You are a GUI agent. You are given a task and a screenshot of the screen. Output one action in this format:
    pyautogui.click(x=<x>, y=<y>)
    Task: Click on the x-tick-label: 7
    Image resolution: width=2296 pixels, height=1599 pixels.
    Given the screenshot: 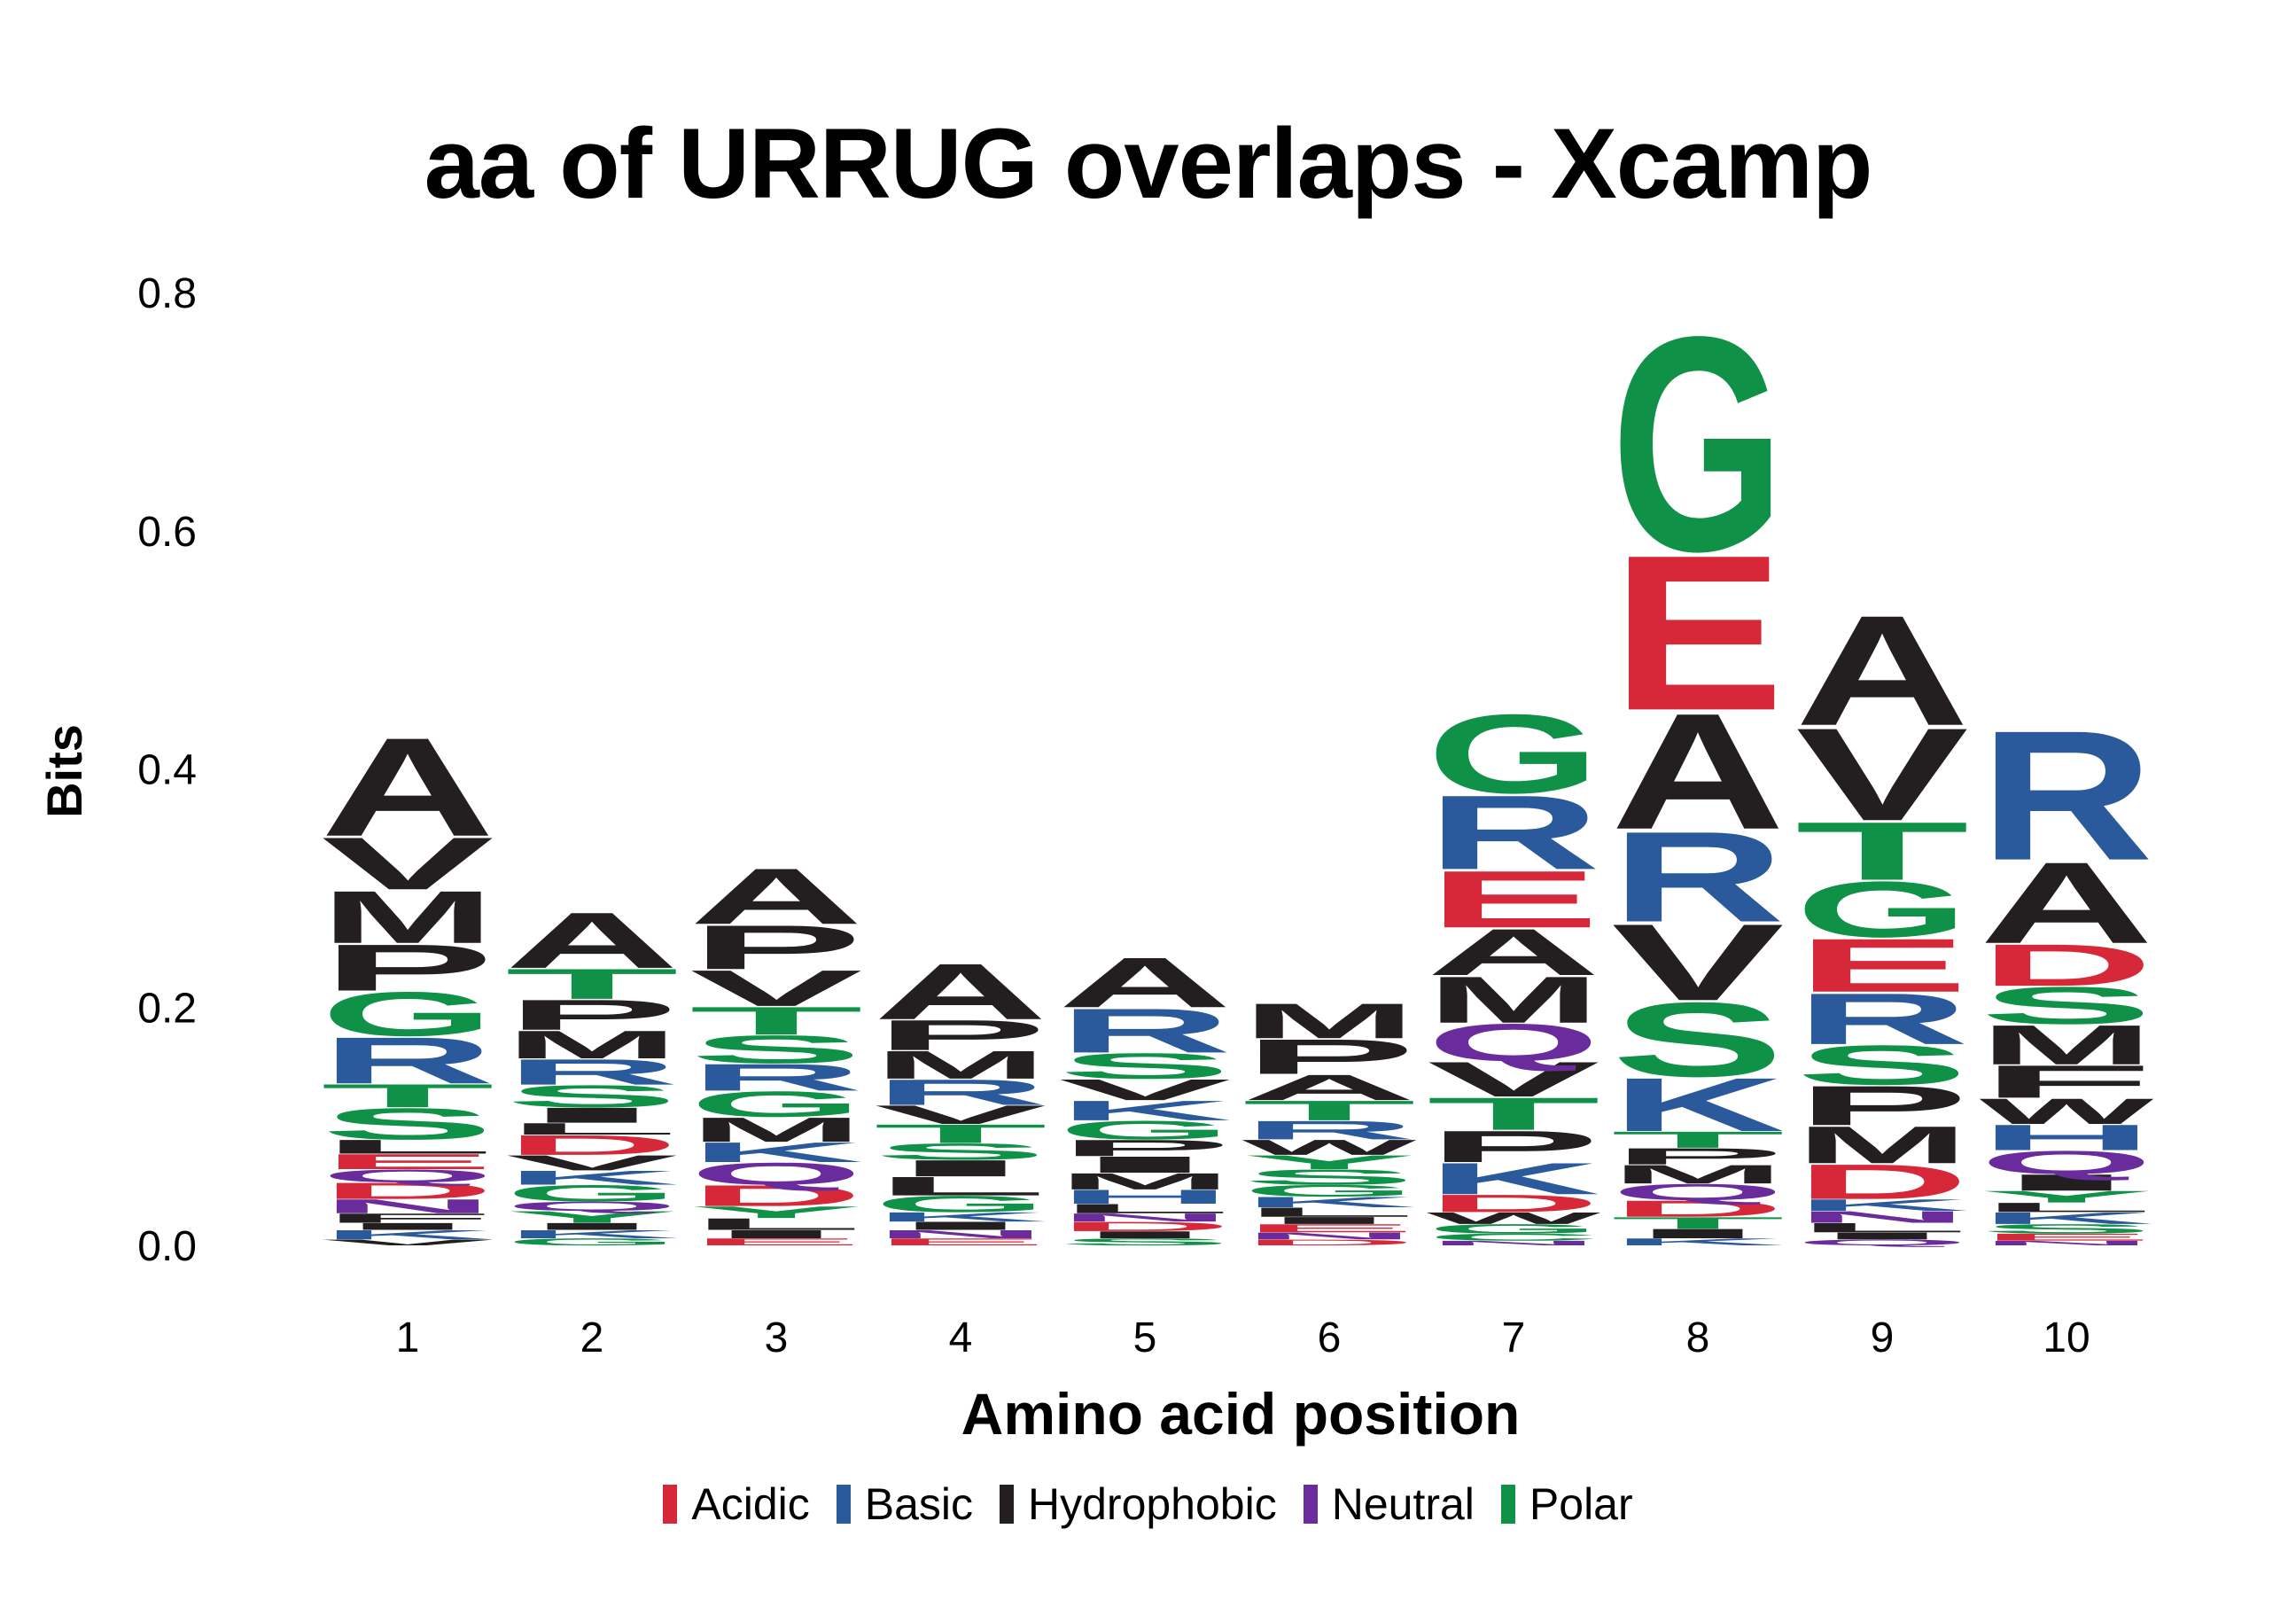 What is the action you would take?
    pyautogui.click(x=1514, y=1337)
    